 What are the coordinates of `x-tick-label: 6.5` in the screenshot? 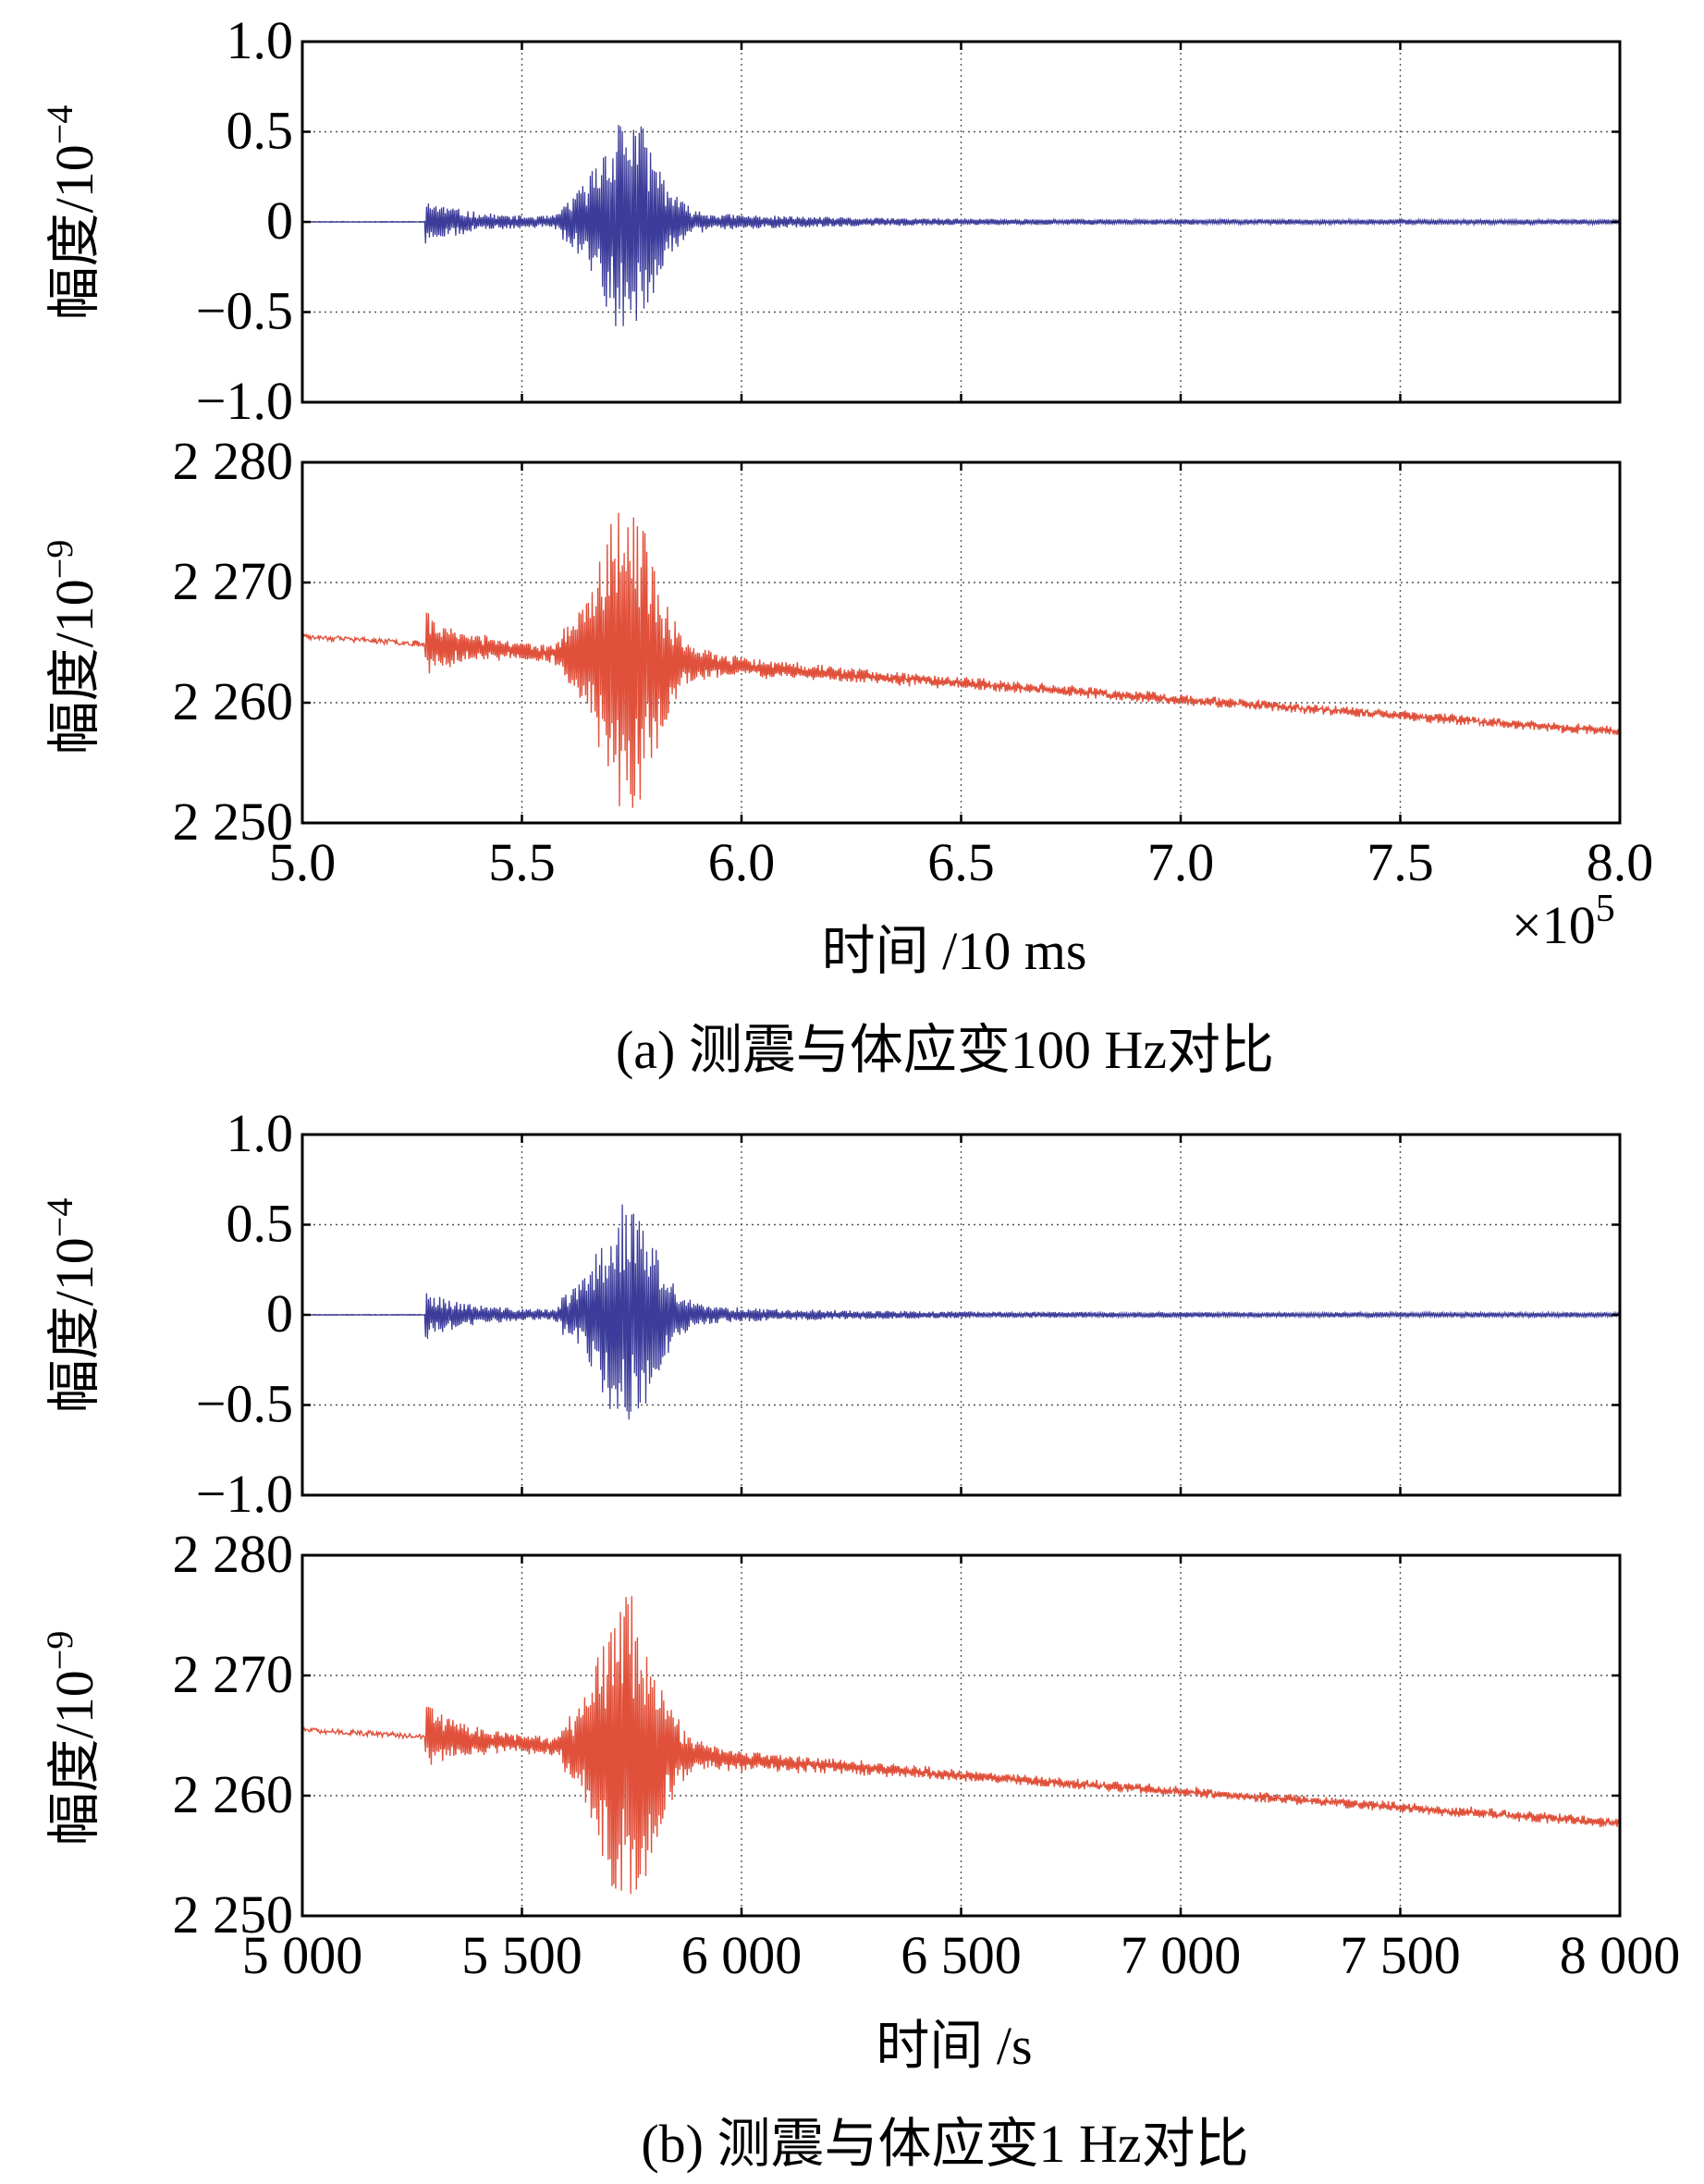 It's located at (961, 862).